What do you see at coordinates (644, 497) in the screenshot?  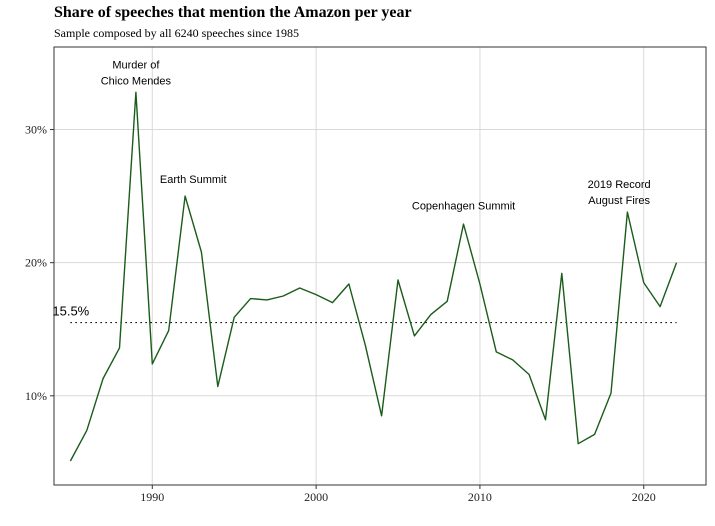 I see `x-tick-label: 2020` at bounding box center [644, 497].